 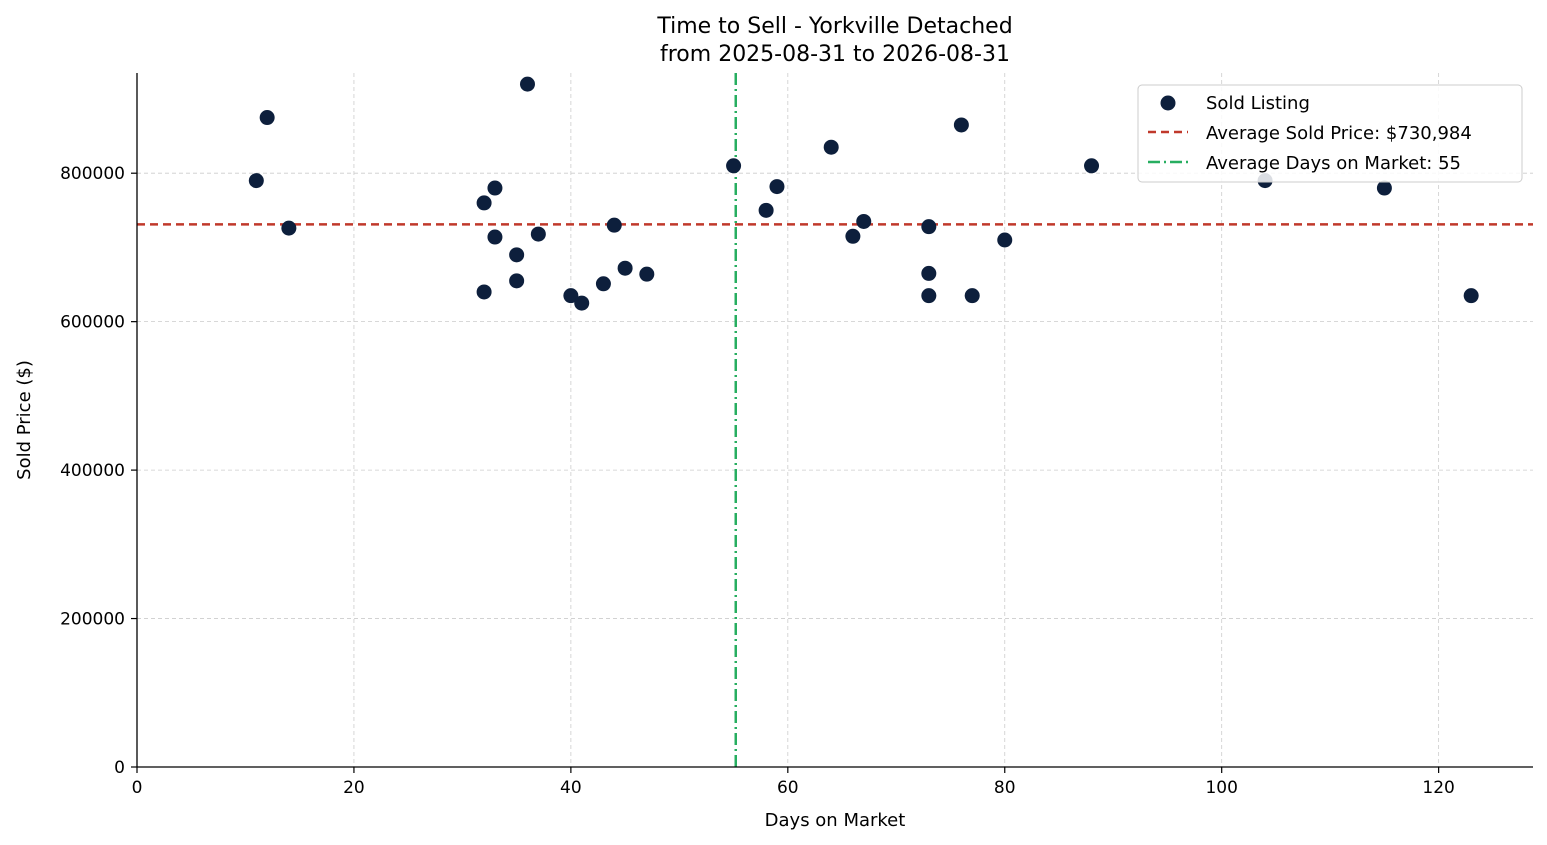 What do you see at coordinates (1258, 103) in the screenshot?
I see `legend-label-sold-listing: Sold Listing` at bounding box center [1258, 103].